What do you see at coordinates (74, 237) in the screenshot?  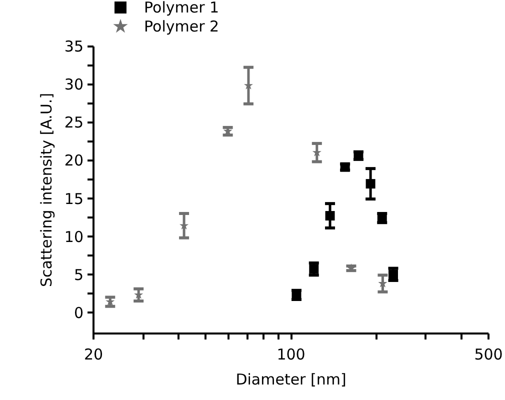 I see `y-tick-label: 10` at bounding box center [74, 237].